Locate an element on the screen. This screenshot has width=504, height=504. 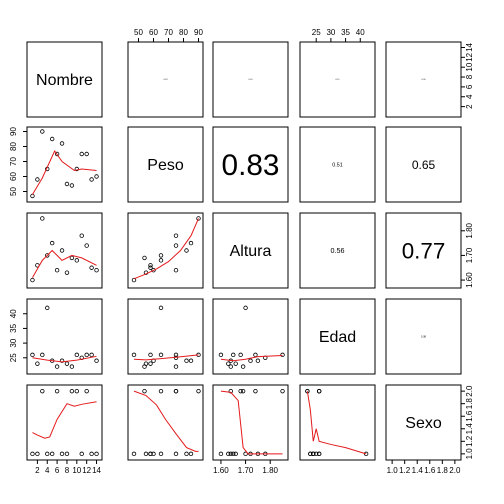
panel-peso-altura is located at coordinates (250, 164).